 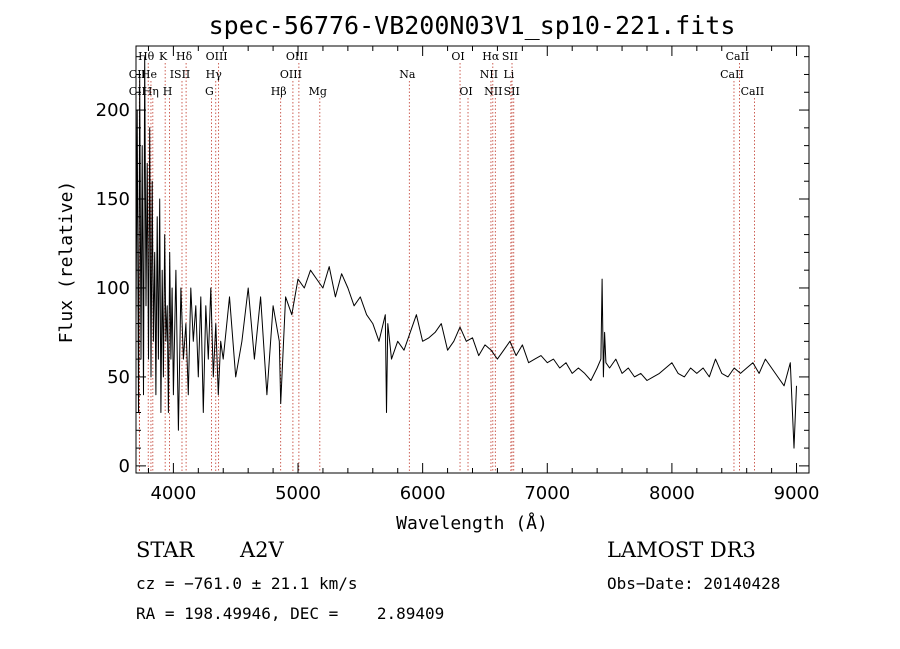 I want to click on line-label-23: Mg, so click(x=318, y=91).